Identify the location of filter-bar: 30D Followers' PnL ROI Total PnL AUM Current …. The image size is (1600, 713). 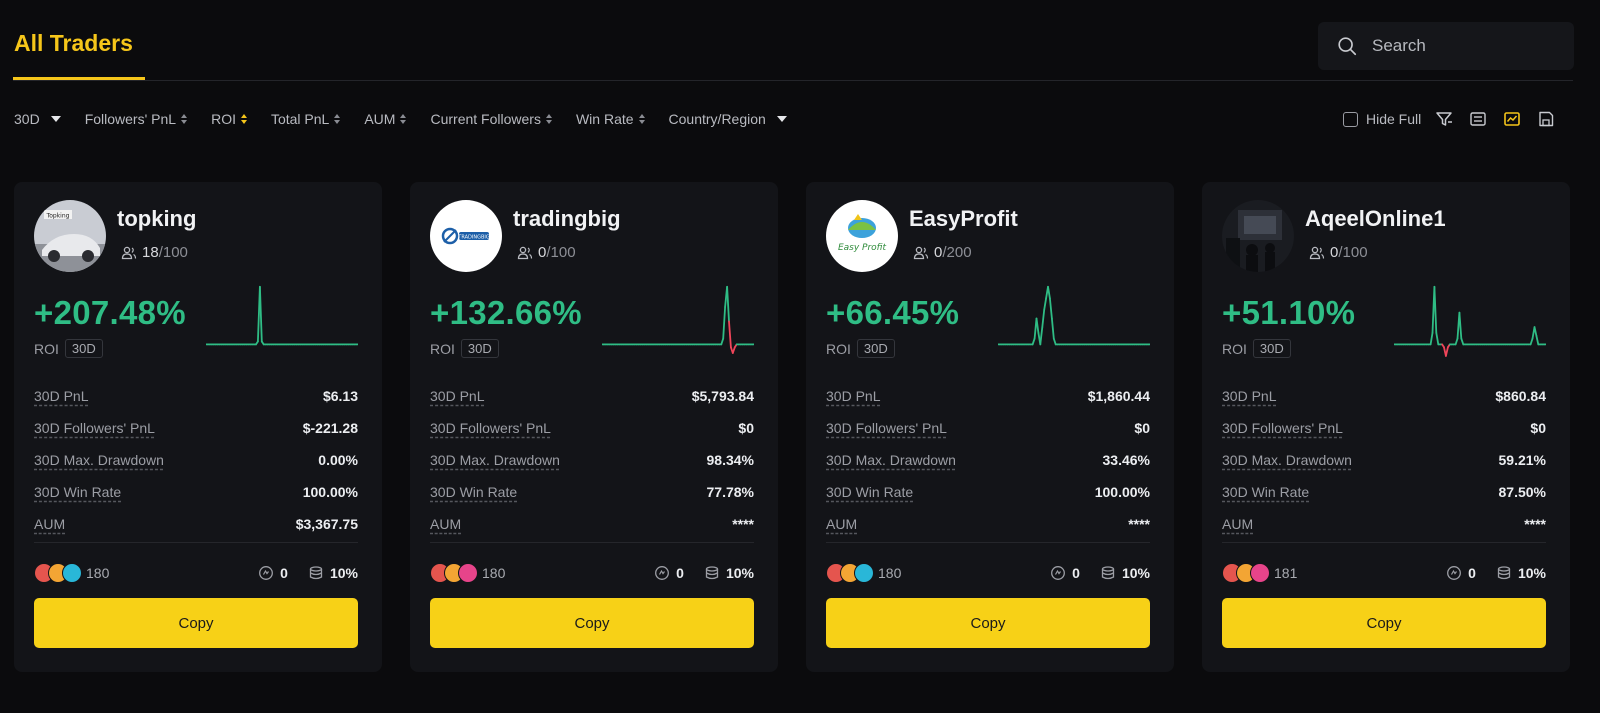
(412, 119).